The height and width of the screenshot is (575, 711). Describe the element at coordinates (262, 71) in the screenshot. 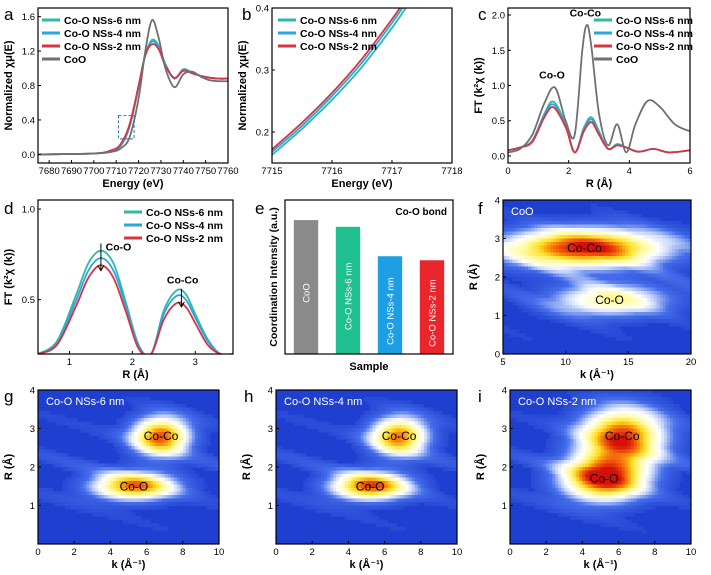

I see `y-tick-label: 0.3` at that location.